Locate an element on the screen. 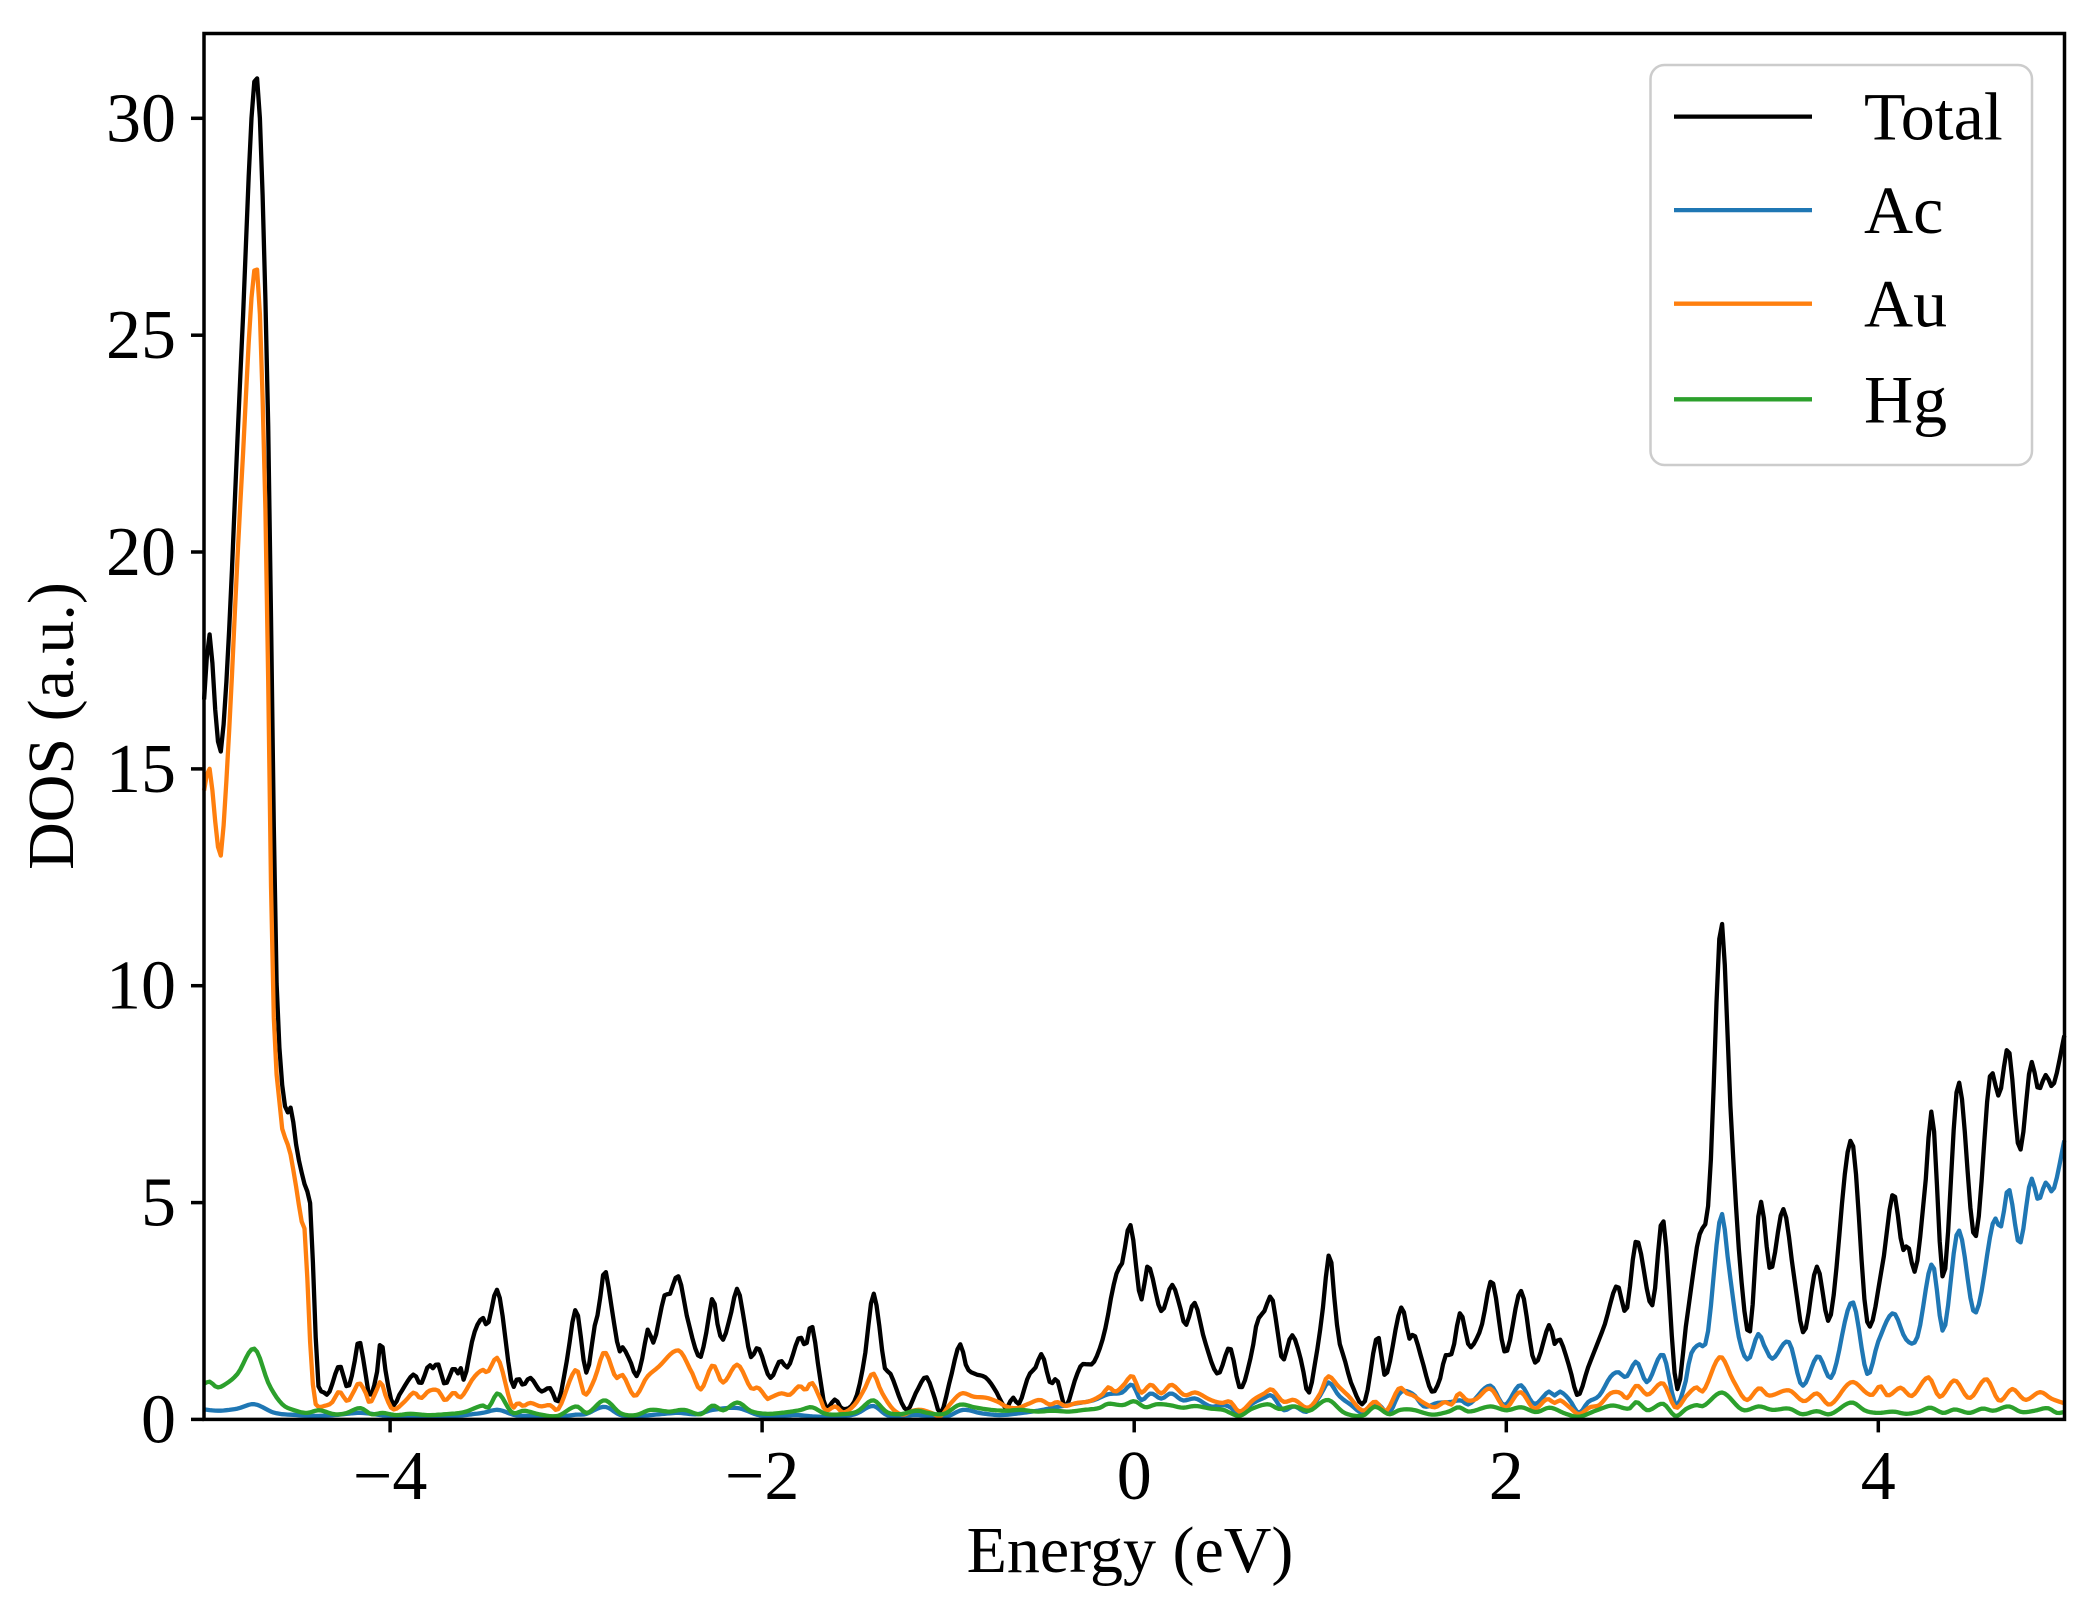 This screenshot has width=2097, height=1617. svg-text: Ac is located at coordinates (1903, 210).